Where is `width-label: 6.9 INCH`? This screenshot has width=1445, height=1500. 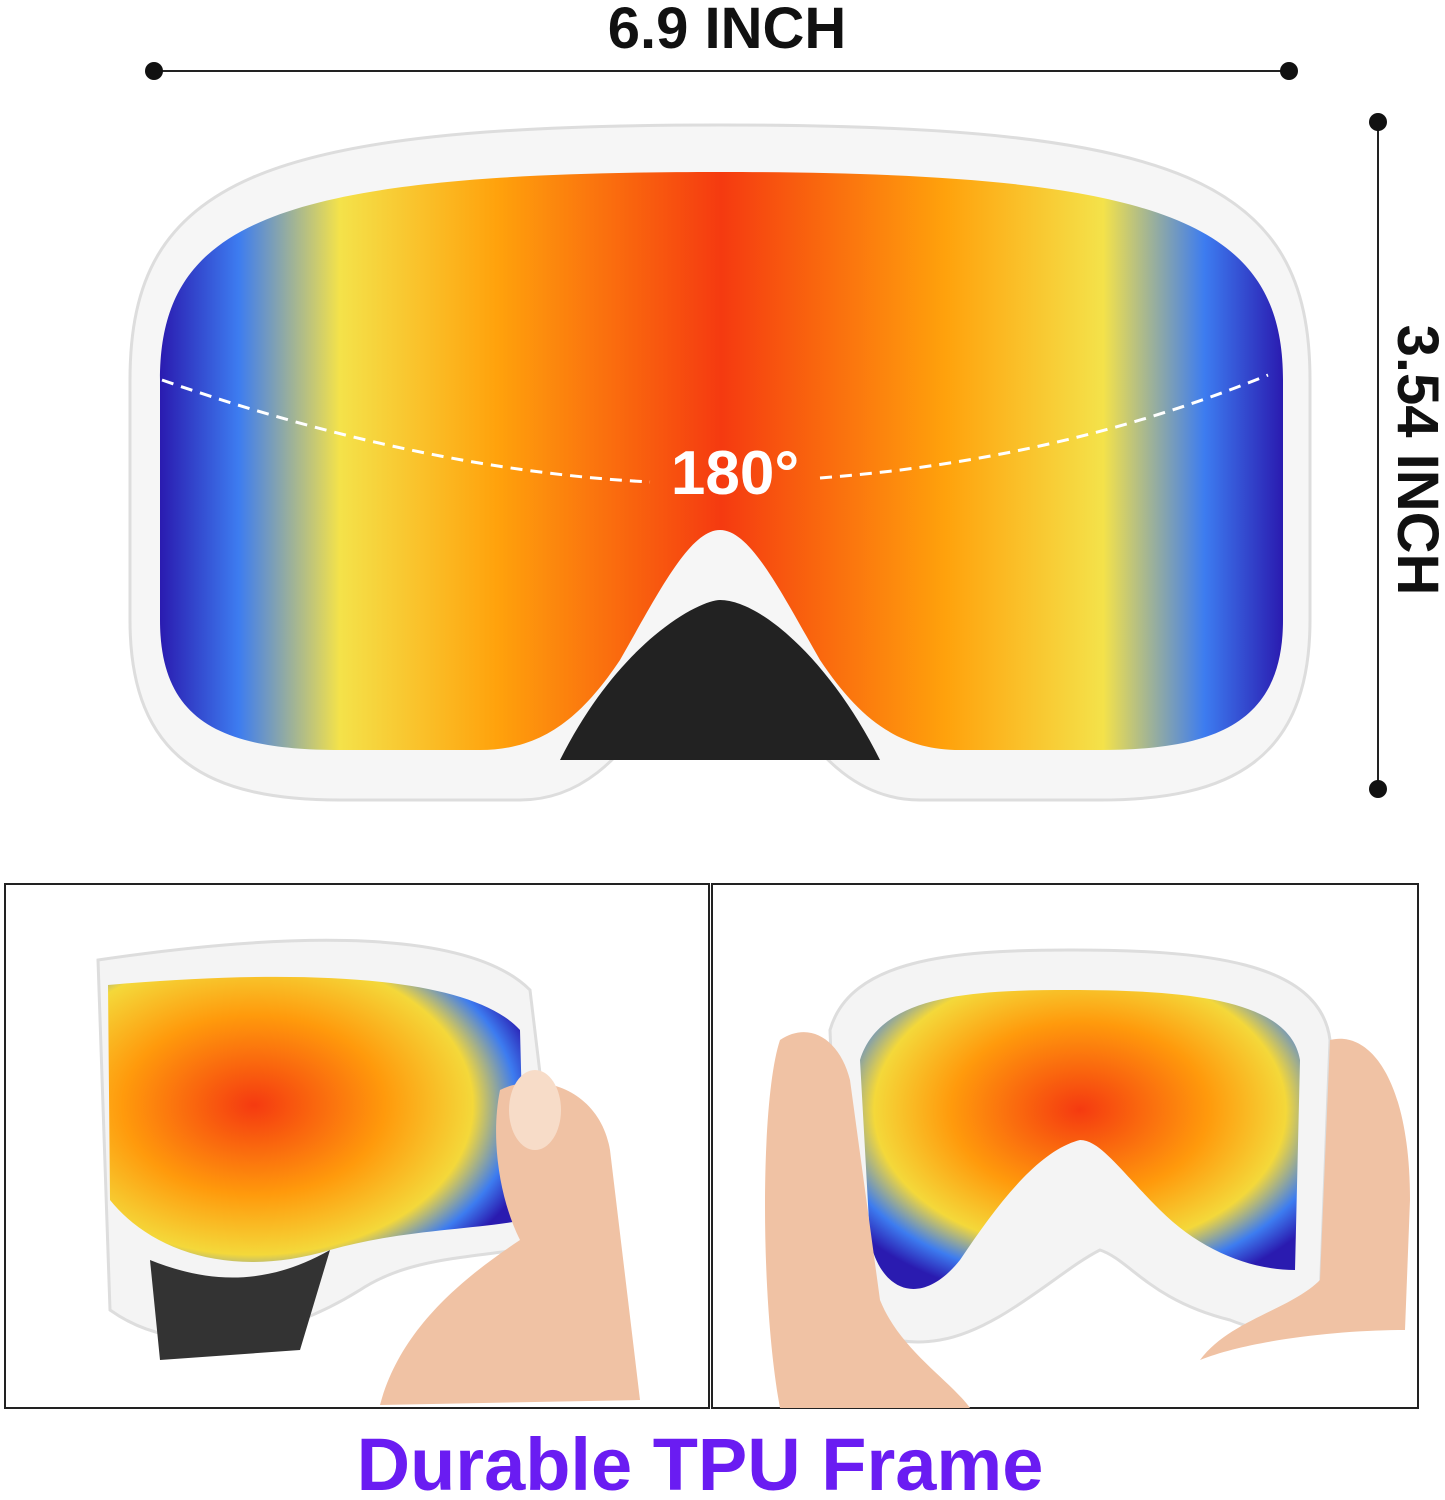
width-label: 6.9 INCH is located at coordinates (727, 30).